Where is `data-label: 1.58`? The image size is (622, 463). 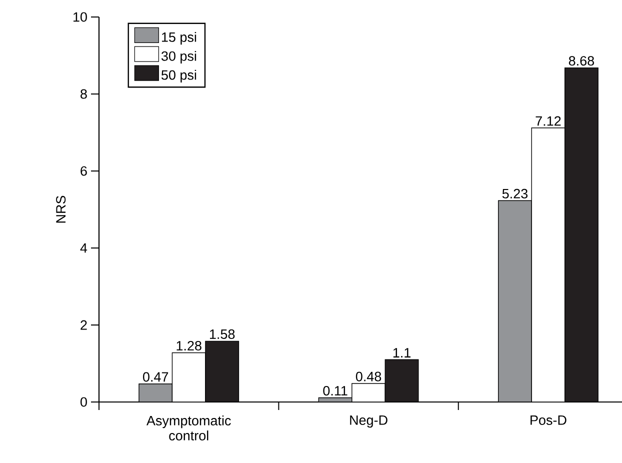
data-label: 1.58 is located at coordinates (222, 334).